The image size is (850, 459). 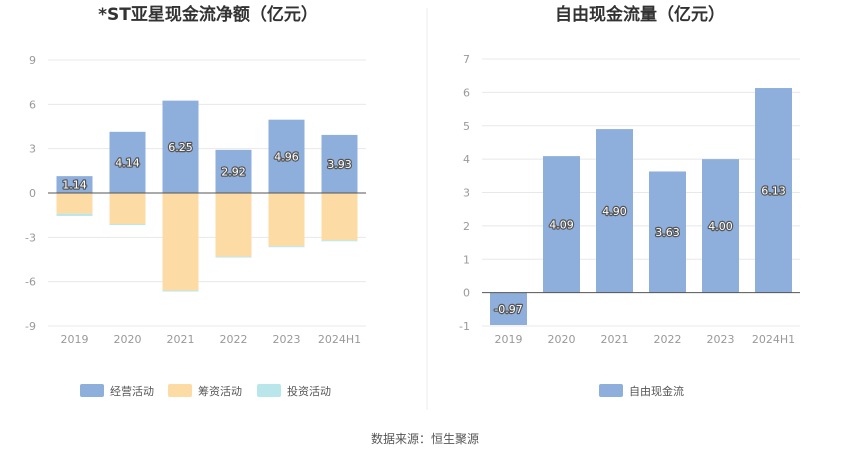 I want to click on bar-经营活动-2022, so click(x=233, y=171).